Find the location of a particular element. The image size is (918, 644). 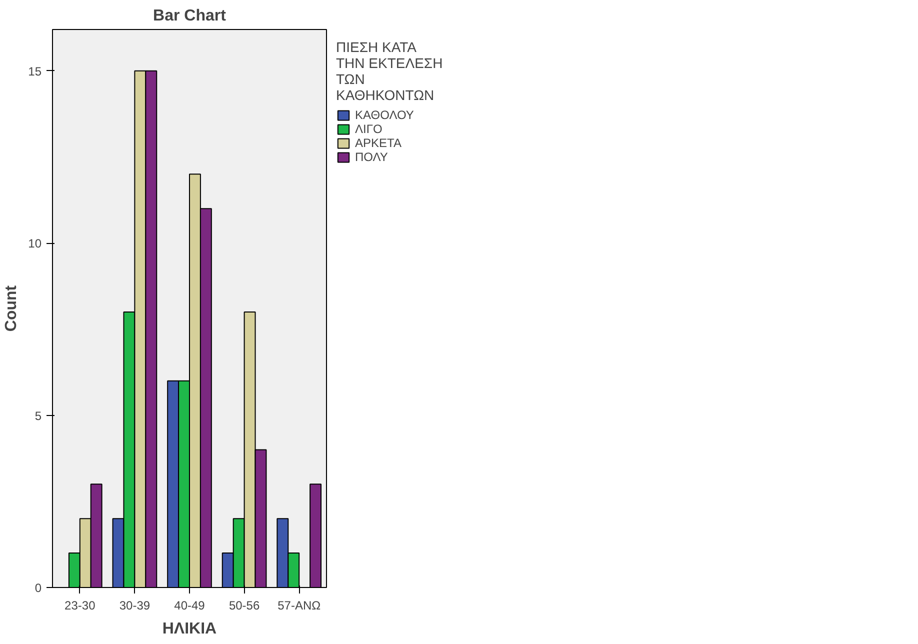

y-tick-label: 10 is located at coordinates (35, 243).